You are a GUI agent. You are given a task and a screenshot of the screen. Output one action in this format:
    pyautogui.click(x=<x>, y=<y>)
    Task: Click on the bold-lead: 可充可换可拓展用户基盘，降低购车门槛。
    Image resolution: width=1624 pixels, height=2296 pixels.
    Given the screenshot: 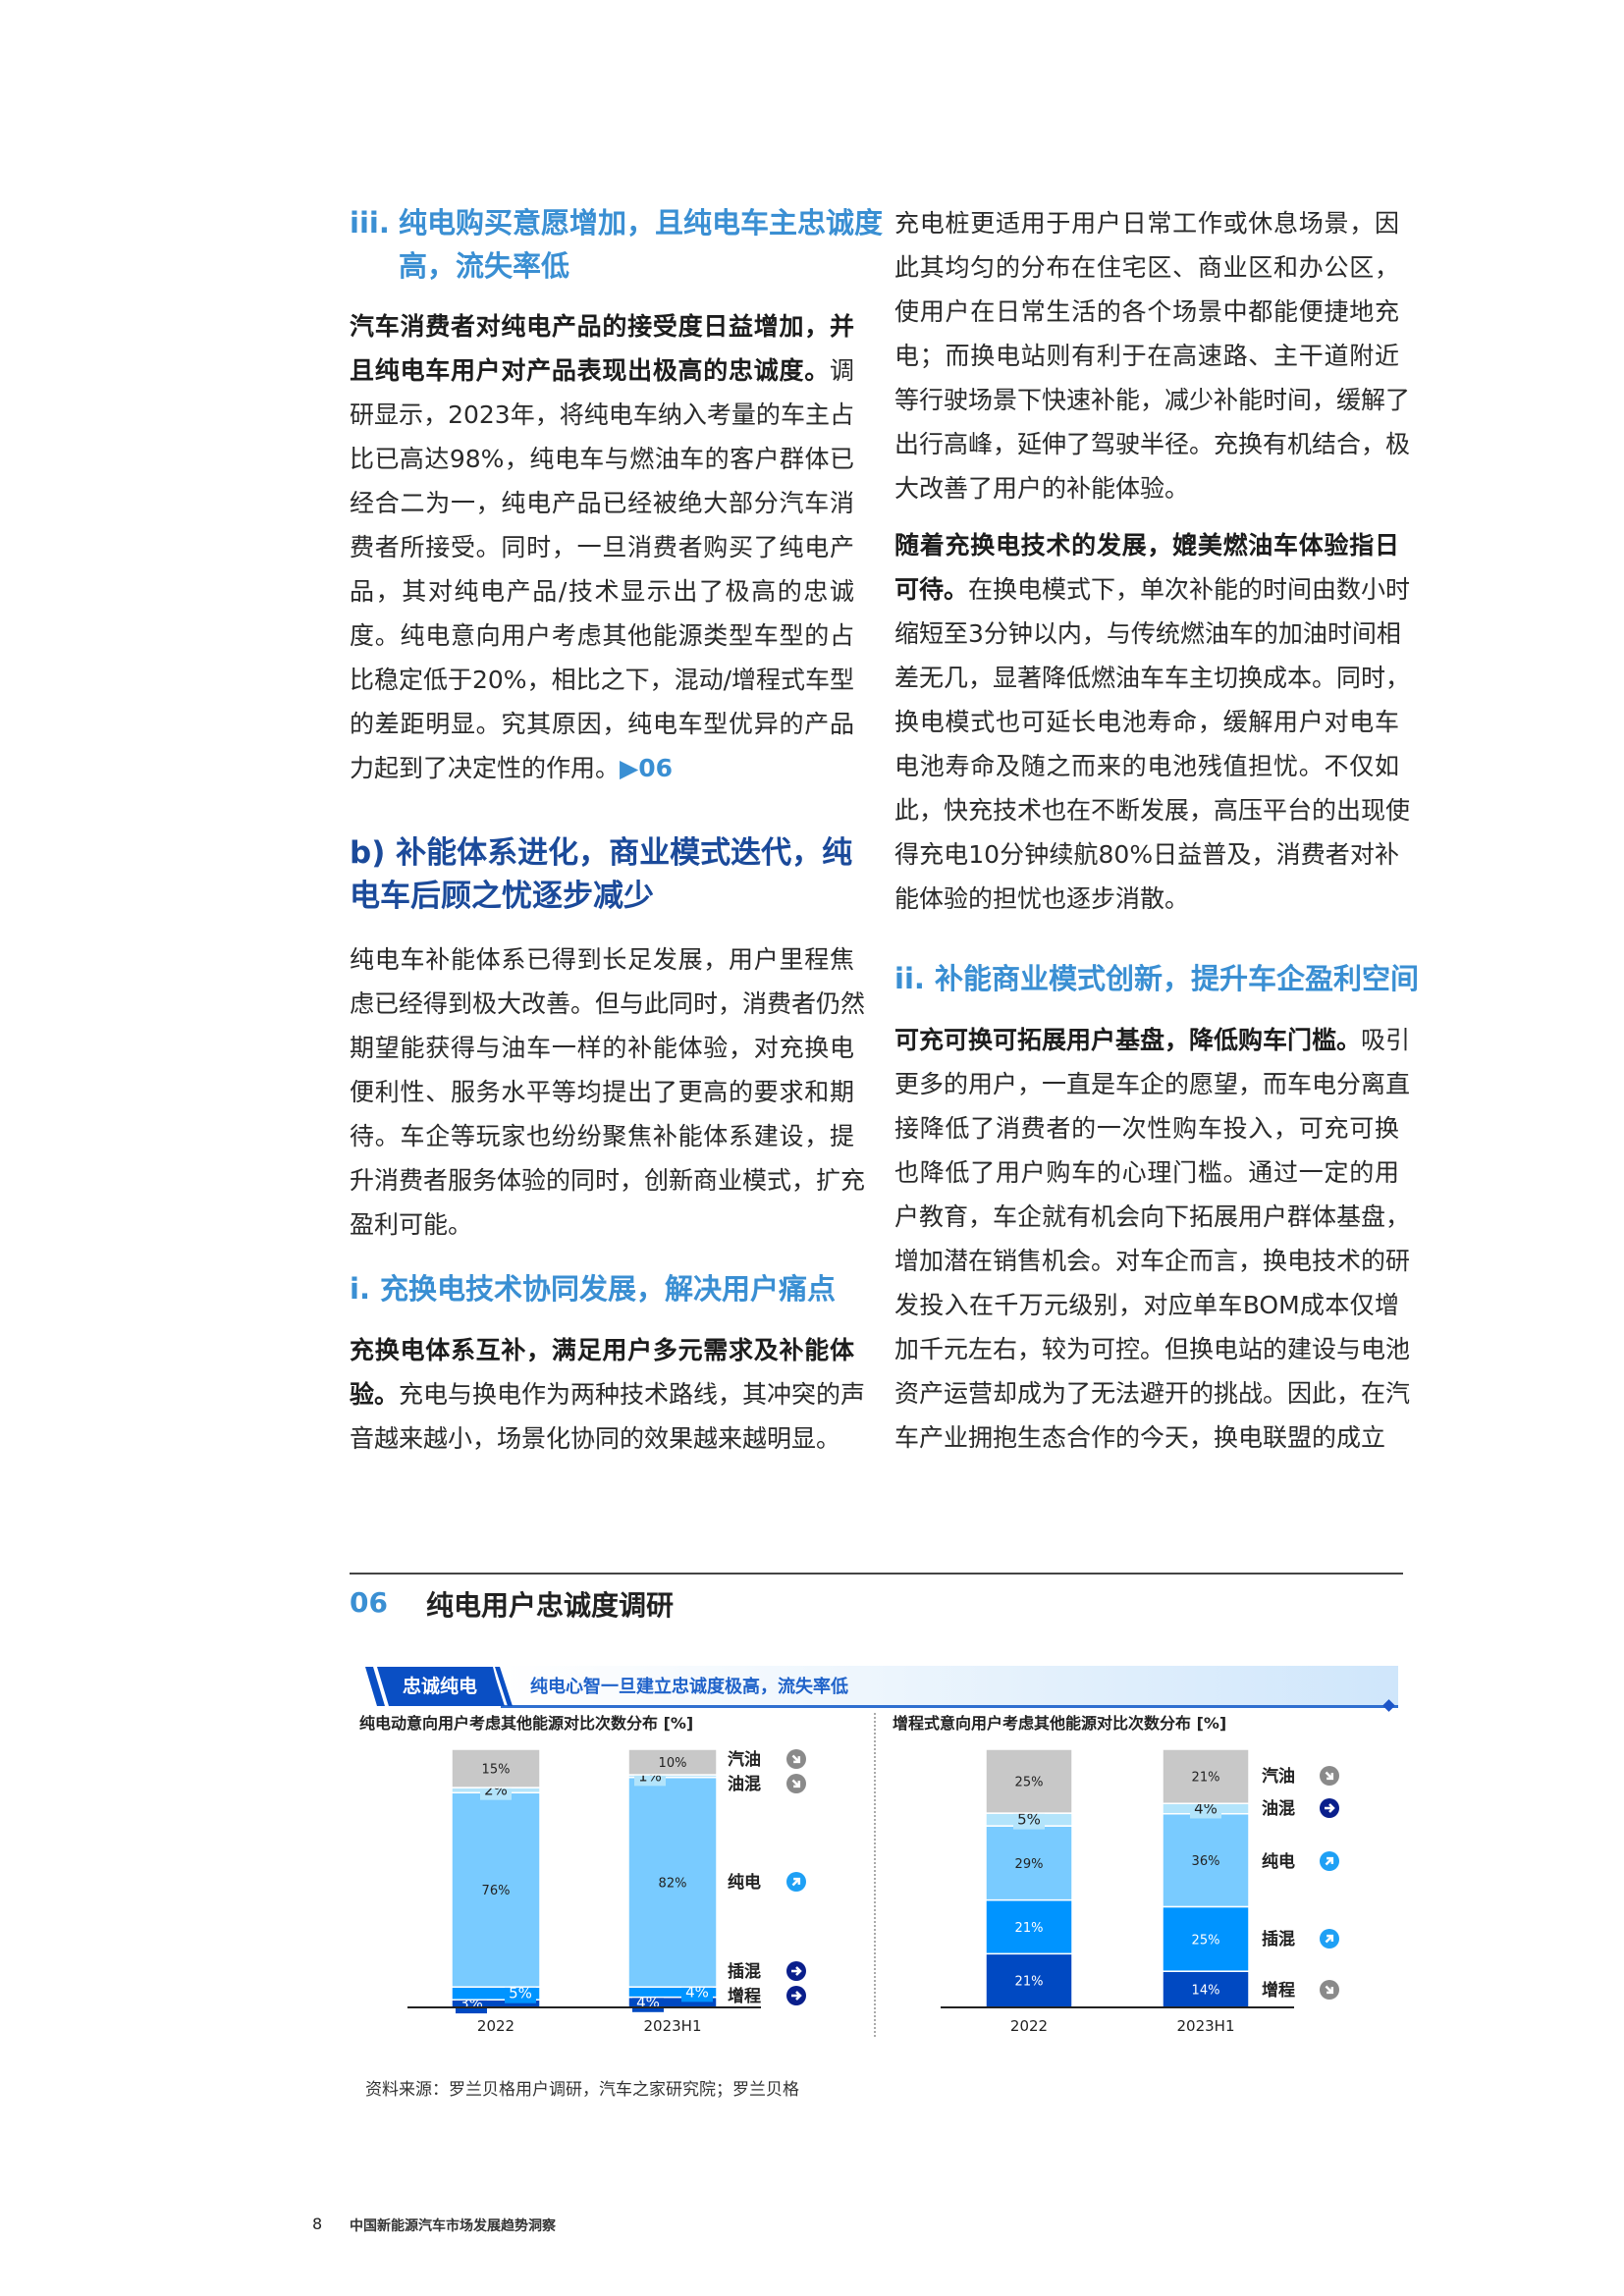 What is the action you would take?
    pyautogui.click(x=1128, y=1040)
    